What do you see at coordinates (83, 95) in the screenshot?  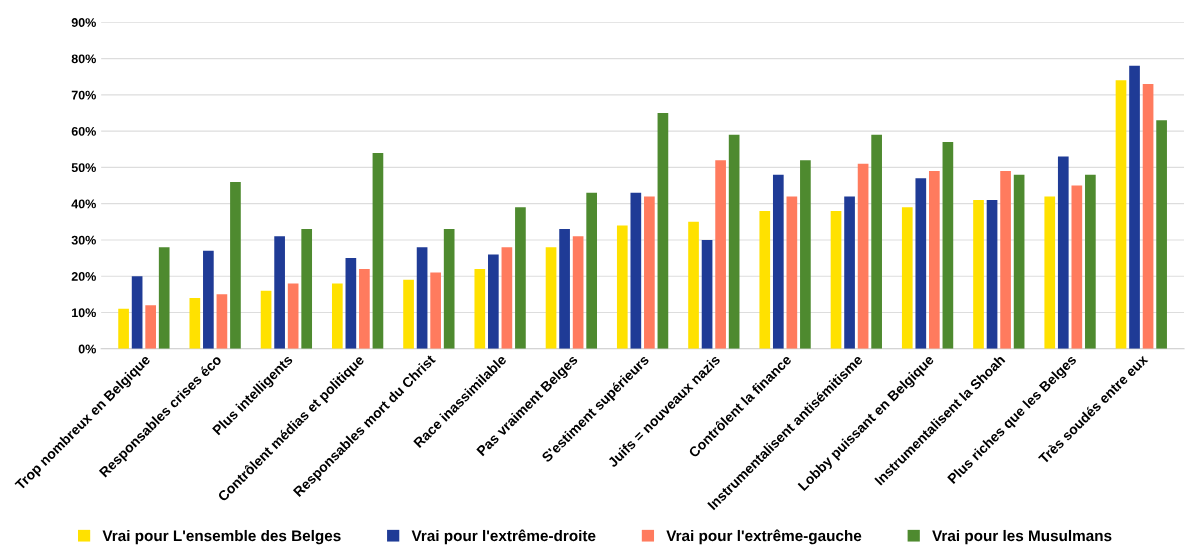 I see `y-tick-label: 70%` at bounding box center [83, 95].